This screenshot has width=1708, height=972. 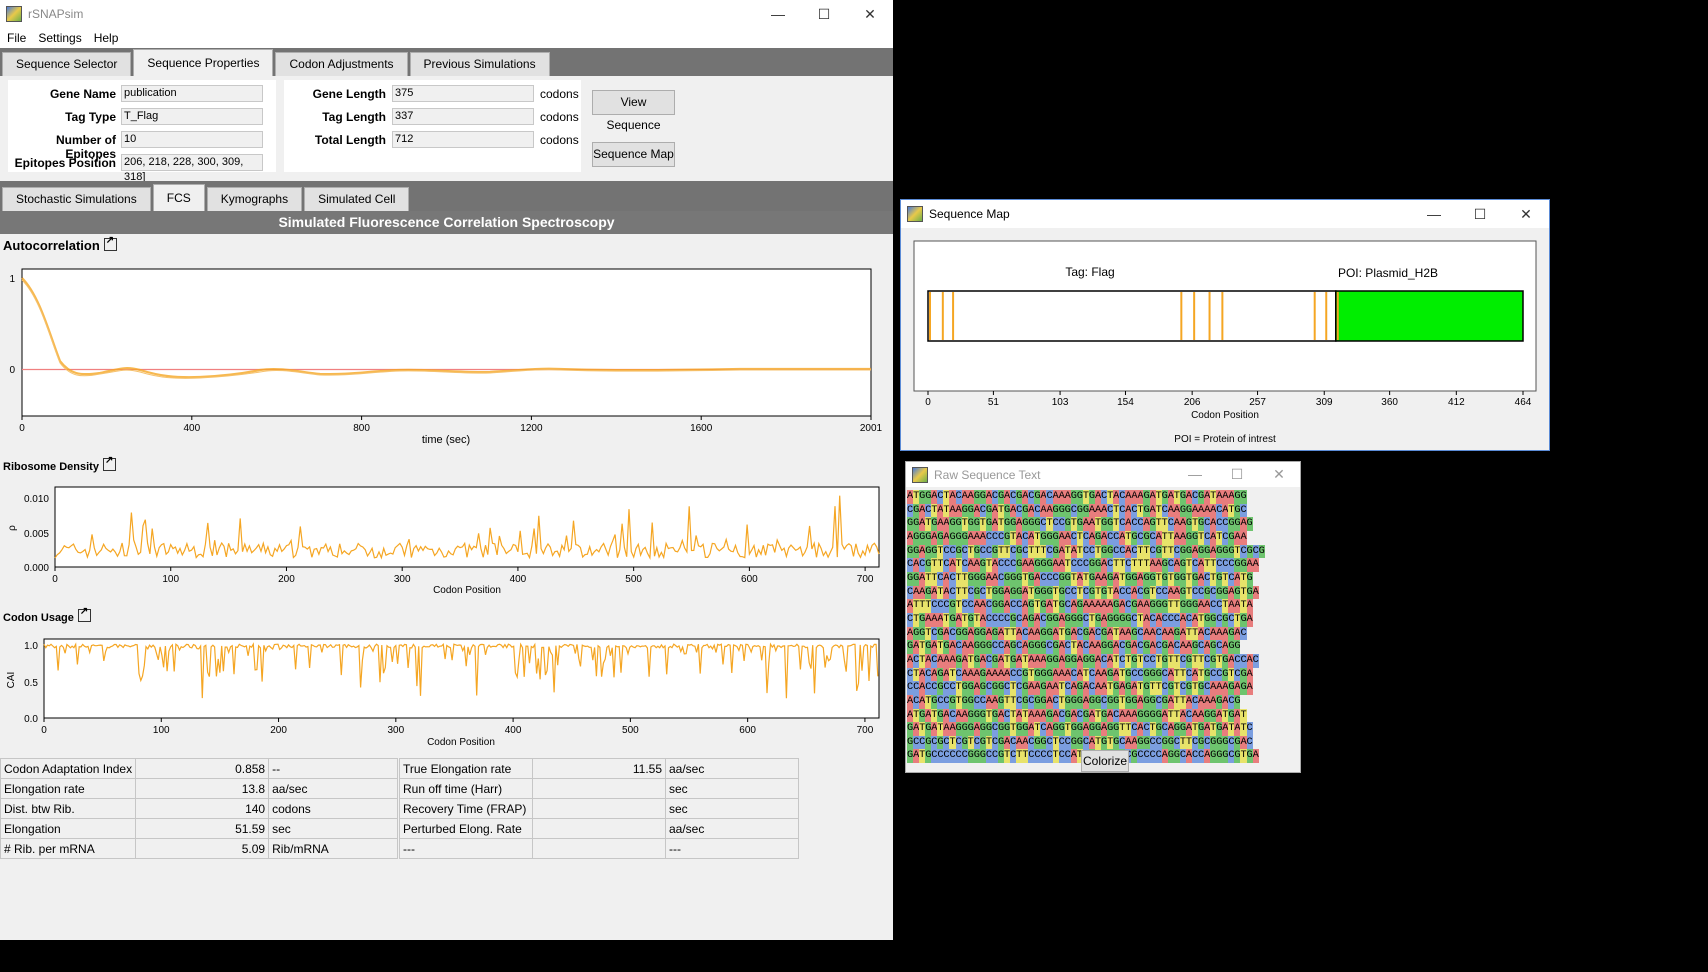 I want to click on autocorrelation-title: Autocorrelation, so click(x=51, y=245).